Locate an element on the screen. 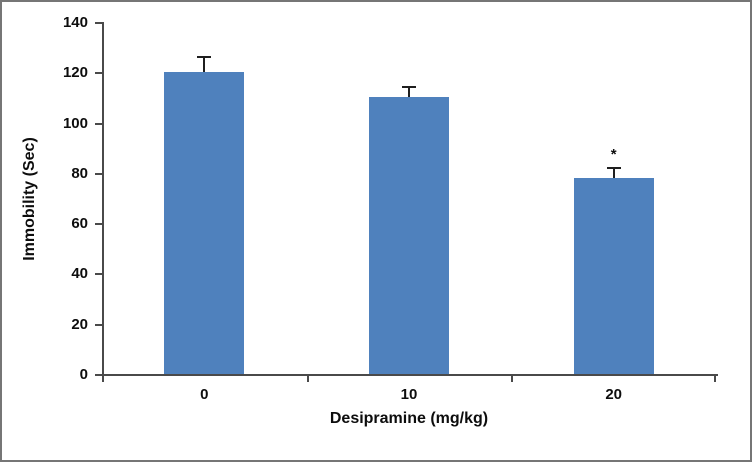 The image size is (752, 462). y-tick-label: 0 is located at coordinates (83, 374).